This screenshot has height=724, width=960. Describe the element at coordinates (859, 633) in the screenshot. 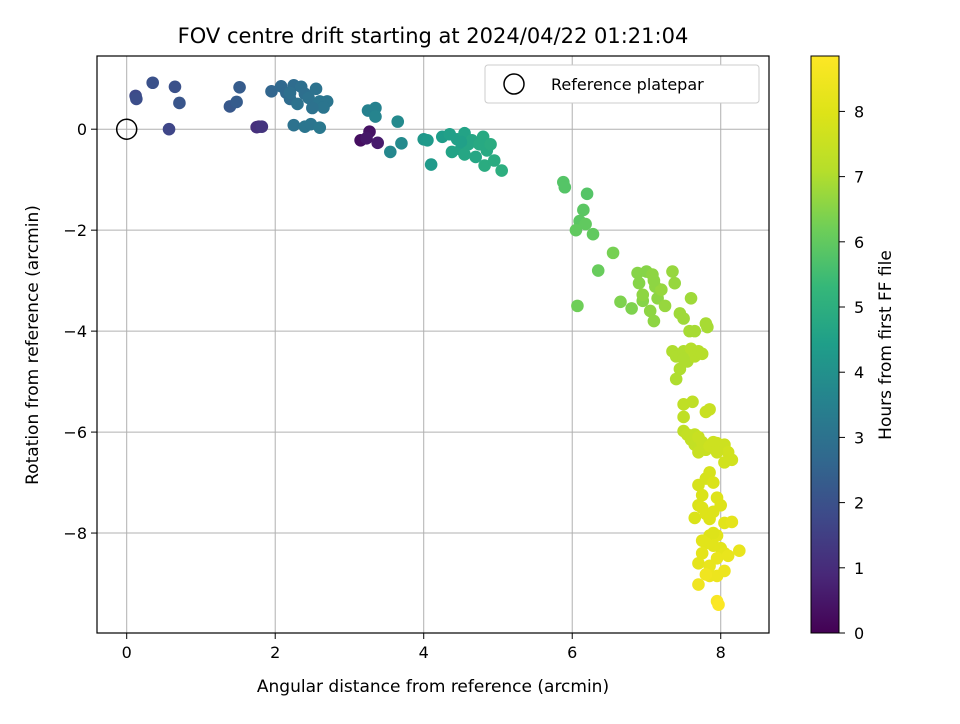

I see `colorbar-tick-label: 0` at that location.